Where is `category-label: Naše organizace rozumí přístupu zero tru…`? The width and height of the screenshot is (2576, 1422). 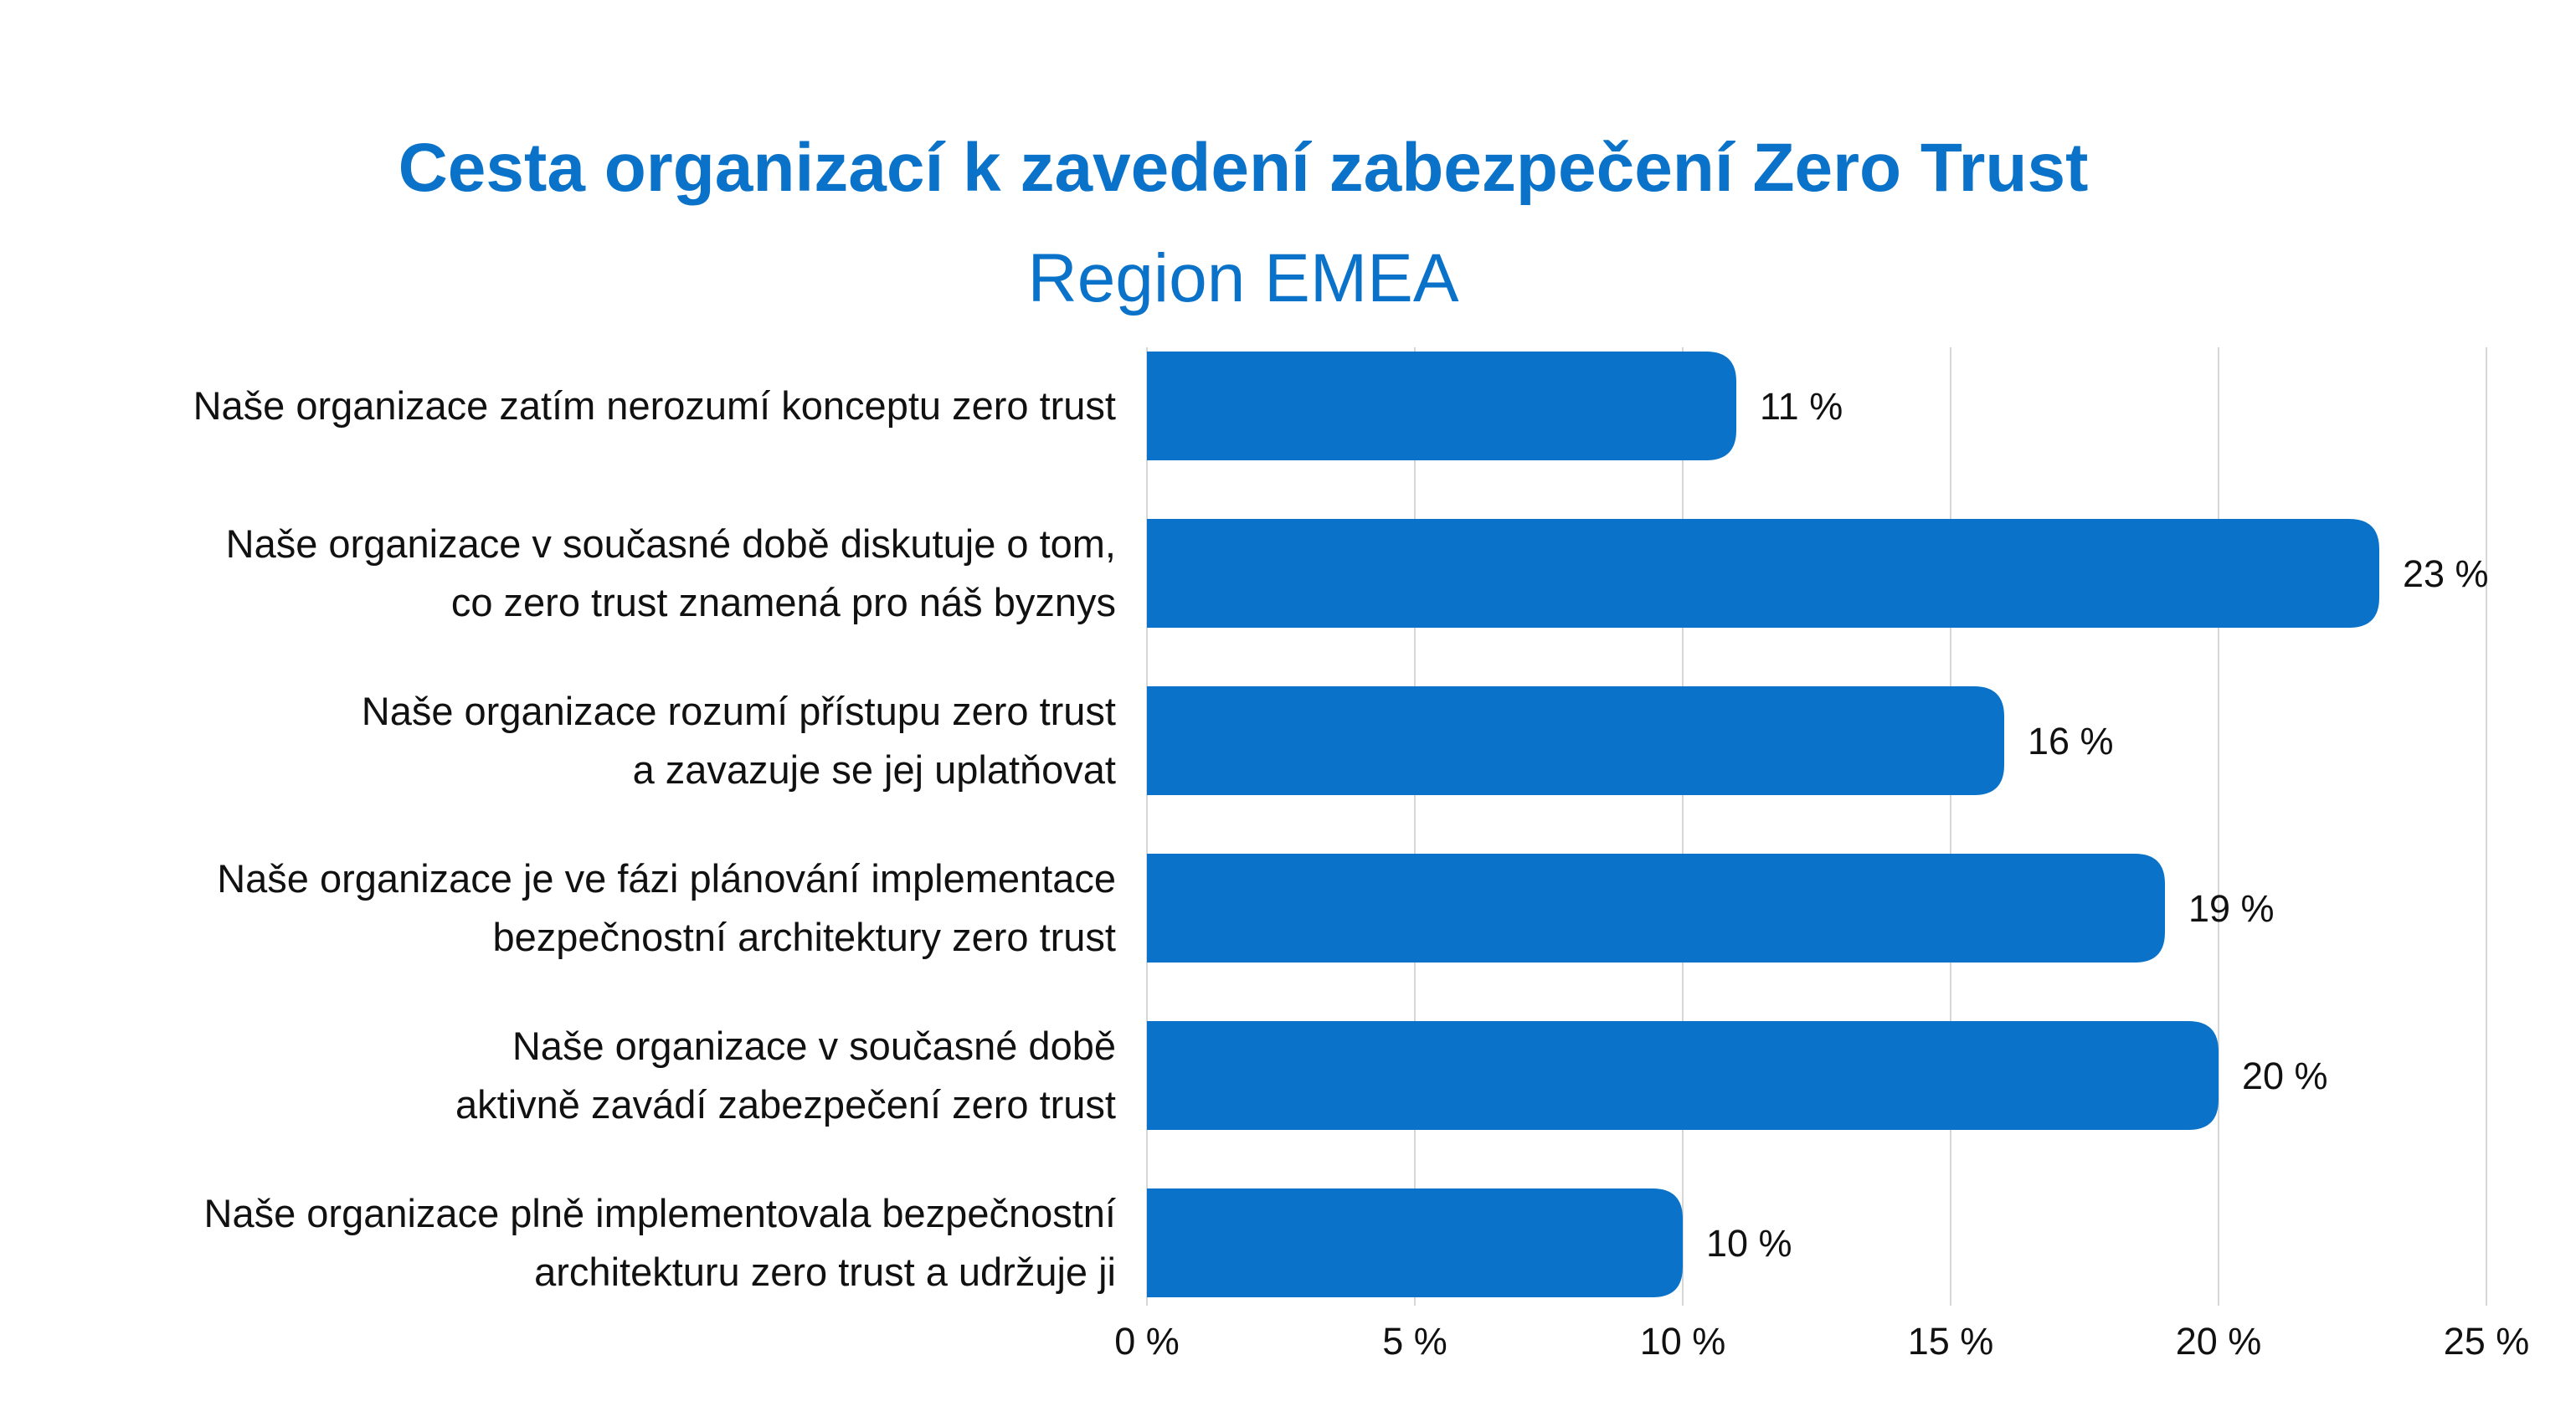
category-label: Naše organizace rozumí přístupu zero tru… is located at coordinates (739, 711).